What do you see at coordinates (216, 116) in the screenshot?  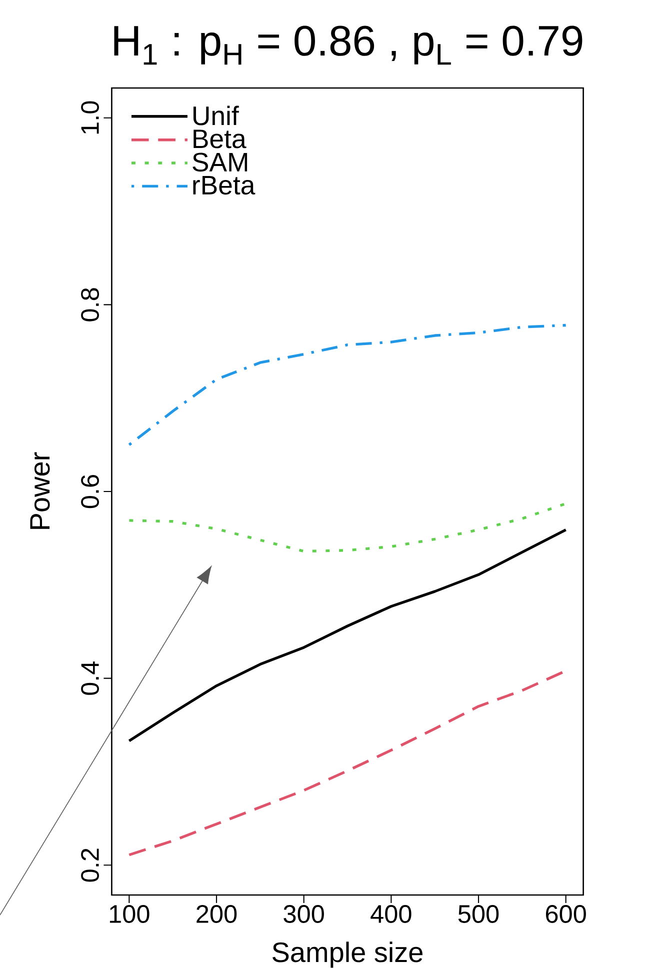 I see `legend-label: Unif` at bounding box center [216, 116].